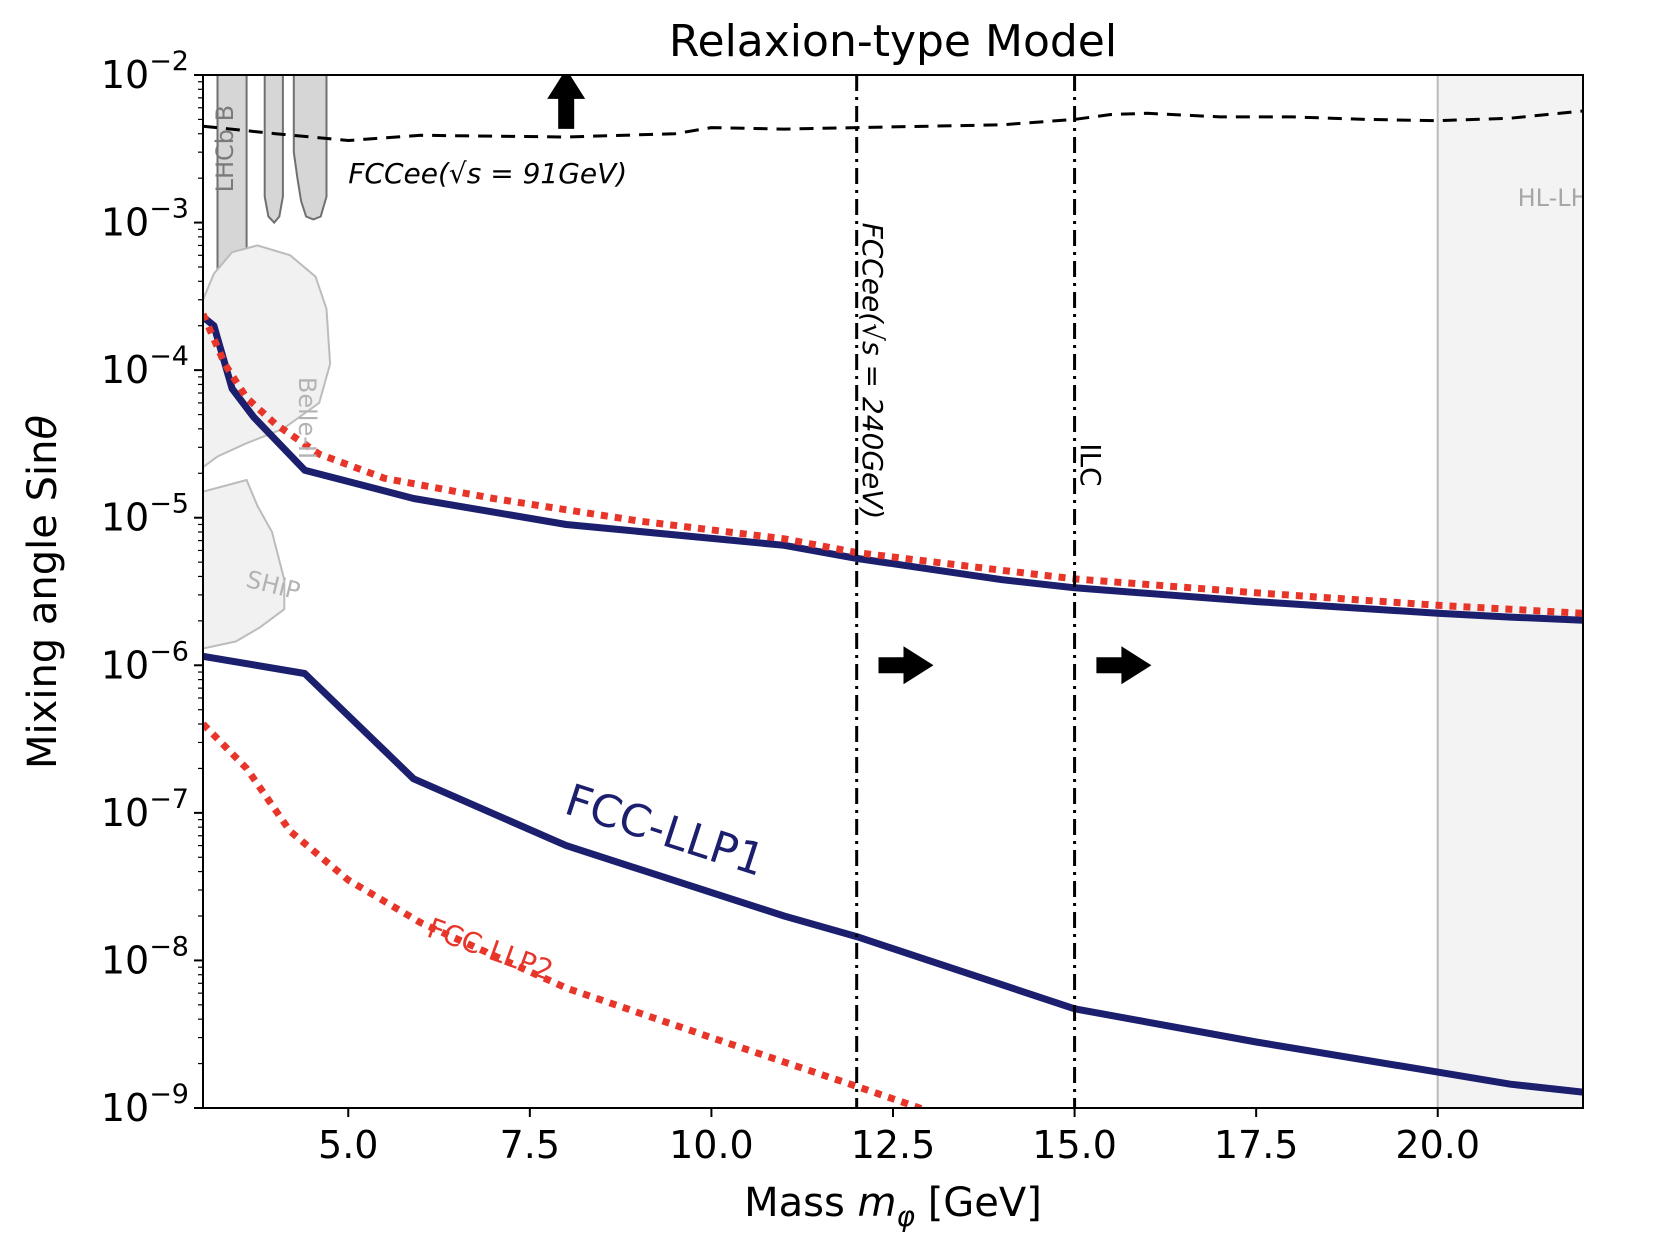 Image resolution: width=1668 pixels, height=1238 pixels. Describe the element at coordinates (800, 1203) in the screenshot. I see `x-axis-title-pre: Mass` at that location.